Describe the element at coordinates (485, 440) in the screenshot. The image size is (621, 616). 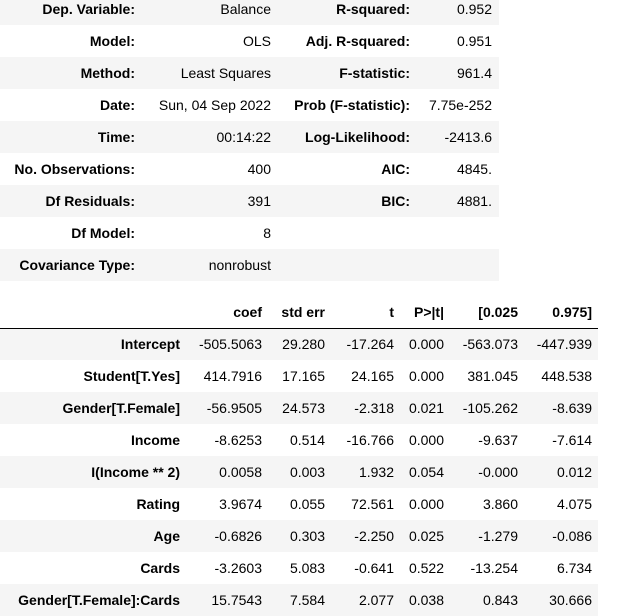
I see `cell-ci-lower: -9.637` at that location.